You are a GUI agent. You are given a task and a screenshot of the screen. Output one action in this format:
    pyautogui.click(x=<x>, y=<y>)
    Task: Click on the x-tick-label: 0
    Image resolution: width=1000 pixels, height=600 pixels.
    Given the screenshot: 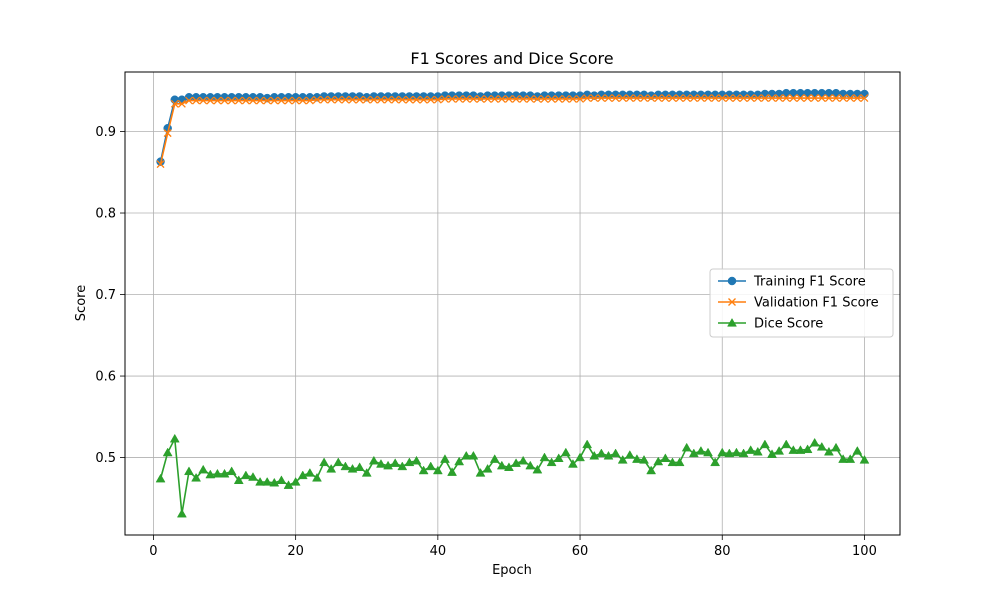 What is the action you would take?
    pyautogui.click(x=153, y=551)
    